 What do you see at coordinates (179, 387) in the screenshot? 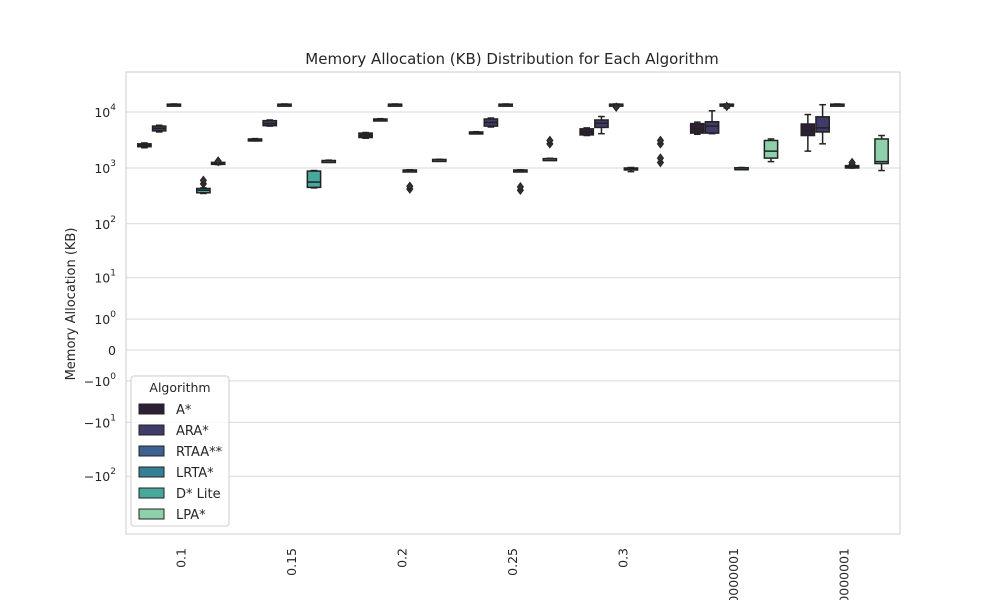
I see `legend-title: Algorithm` at bounding box center [179, 387].